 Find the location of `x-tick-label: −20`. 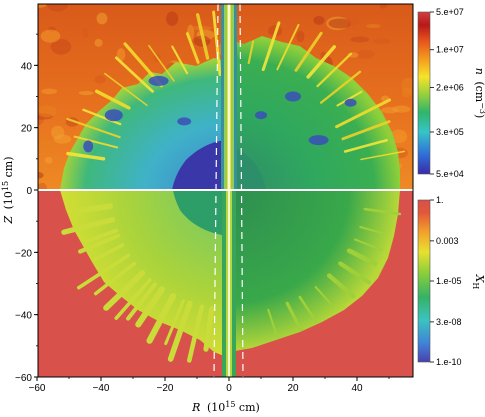

x-tick-label: −20 is located at coordinates (165, 388).